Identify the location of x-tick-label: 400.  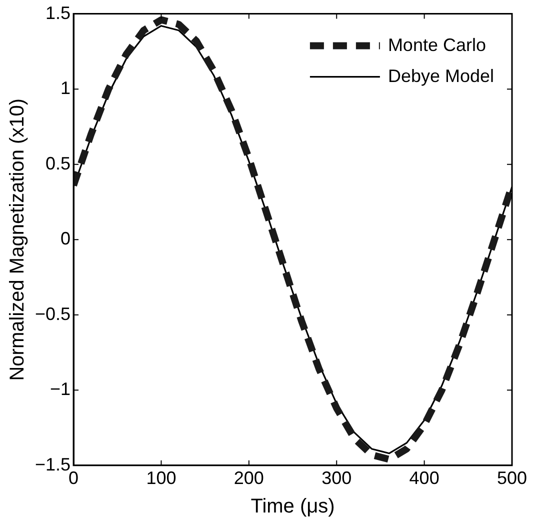
(424, 478).